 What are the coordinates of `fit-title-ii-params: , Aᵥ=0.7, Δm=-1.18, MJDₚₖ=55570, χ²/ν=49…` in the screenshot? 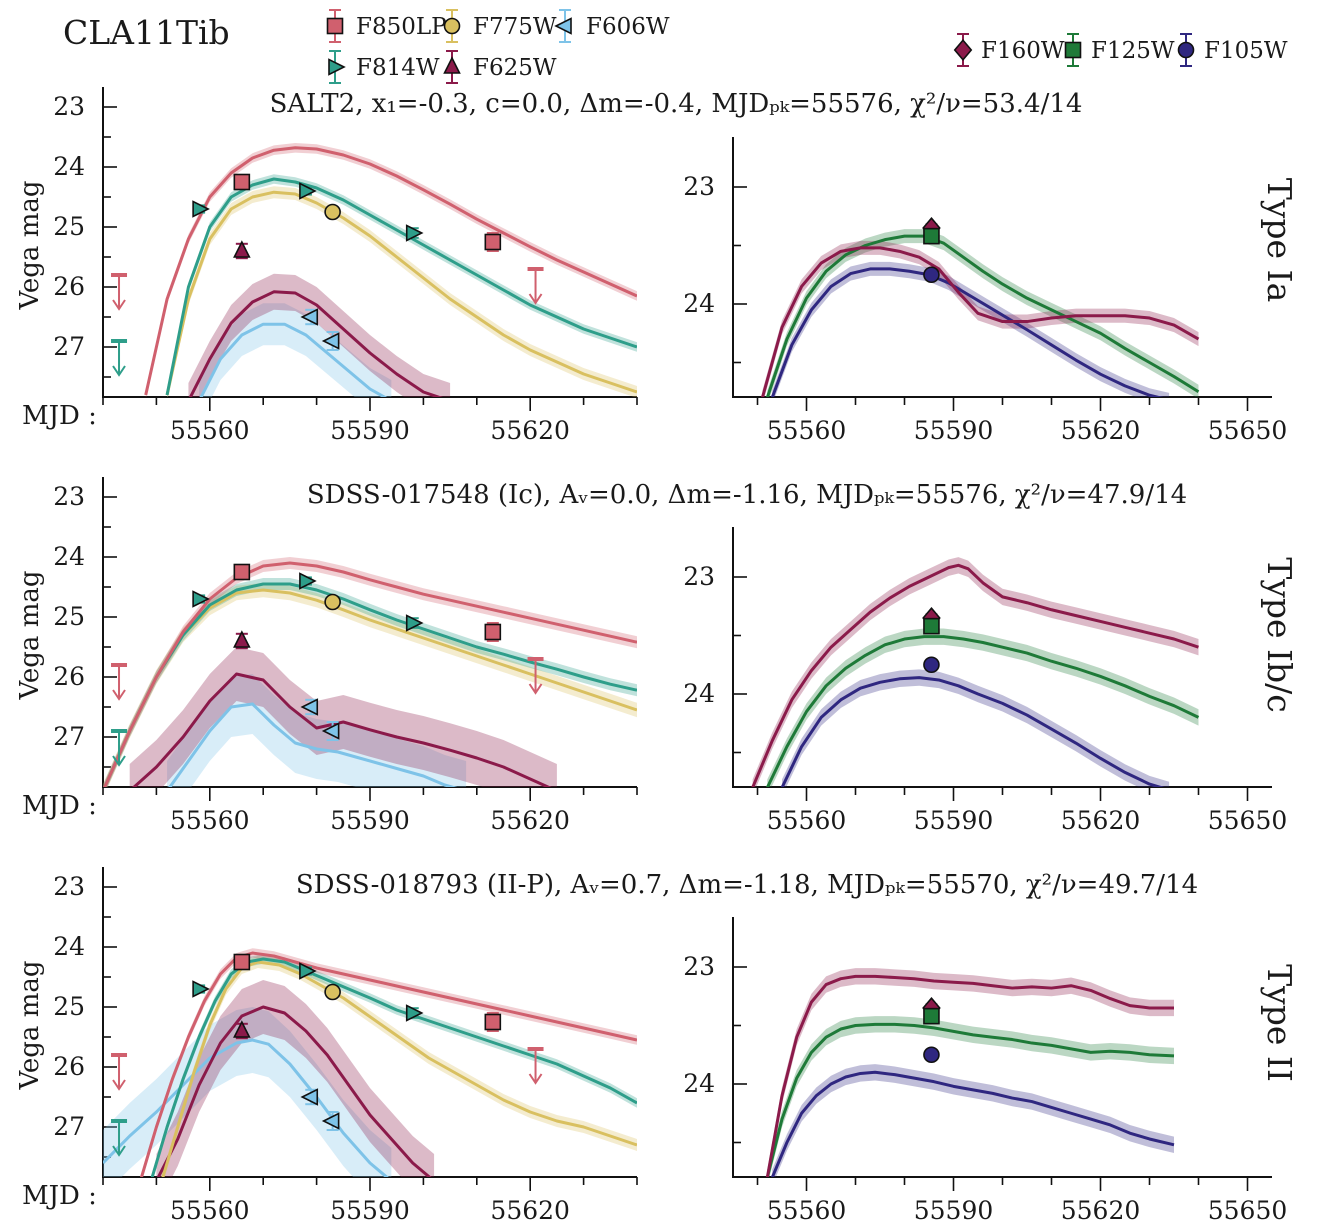 It's located at (876, 885).